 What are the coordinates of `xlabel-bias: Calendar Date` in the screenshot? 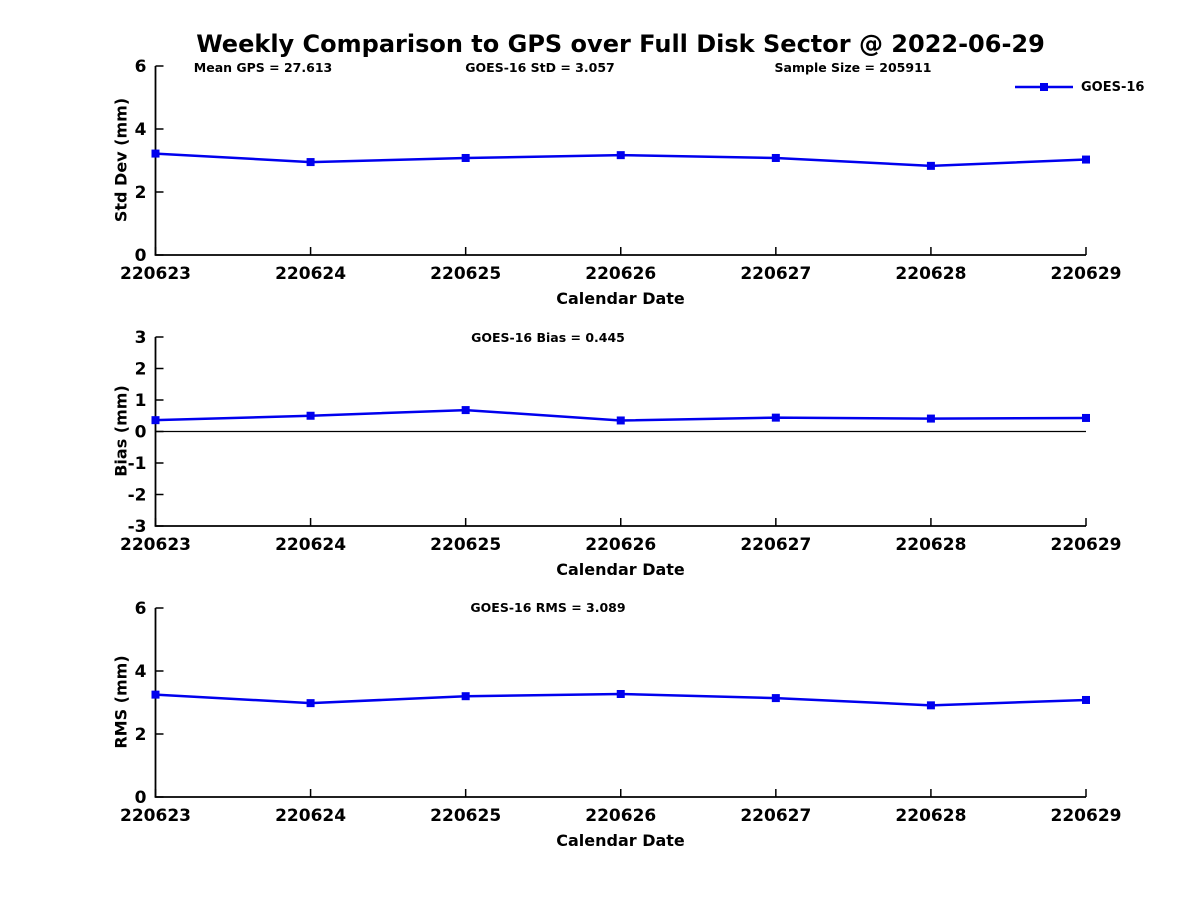 It's located at (620, 569).